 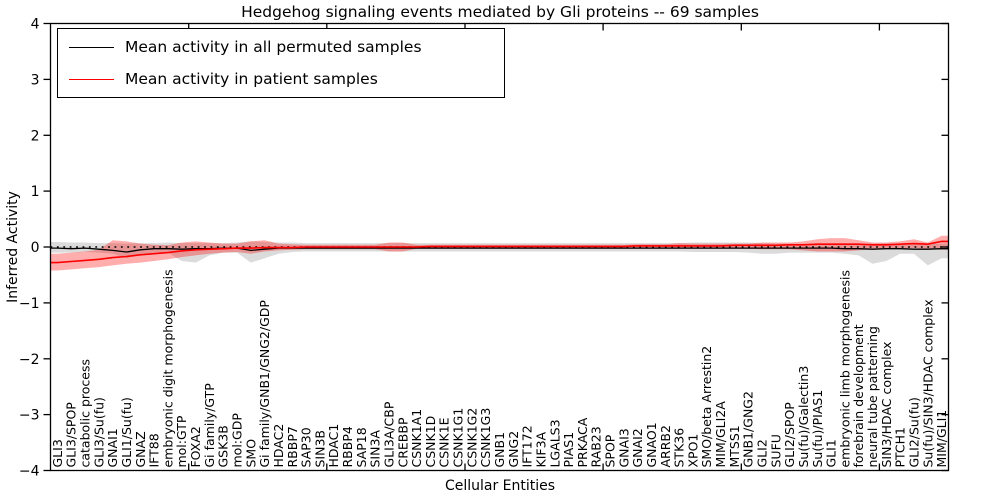 I want to click on legend-entry-patient: Mean activity in patient samples, so click(x=281, y=79).